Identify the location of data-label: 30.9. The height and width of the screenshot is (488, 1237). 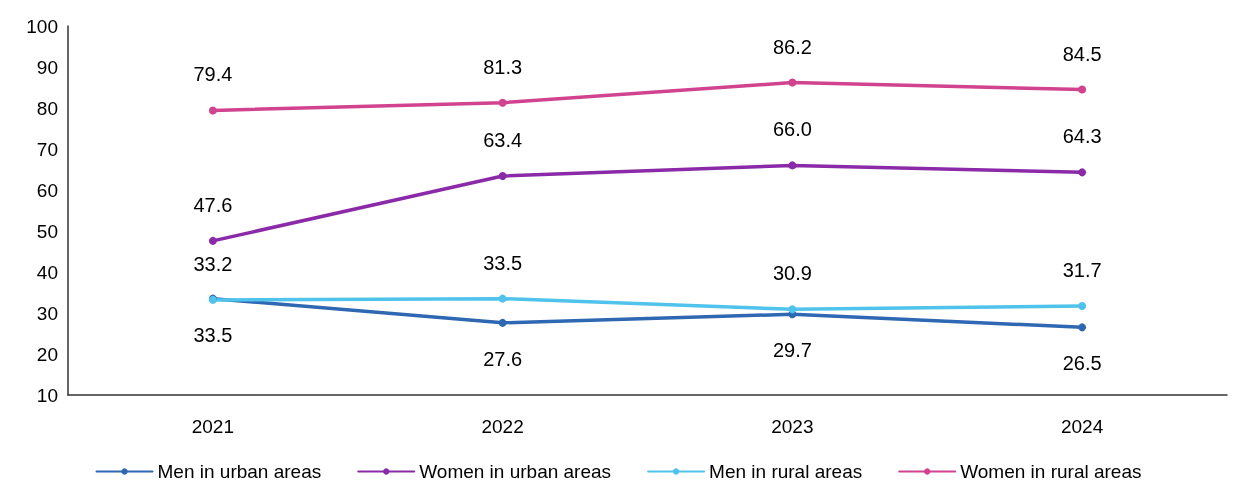
(792, 273).